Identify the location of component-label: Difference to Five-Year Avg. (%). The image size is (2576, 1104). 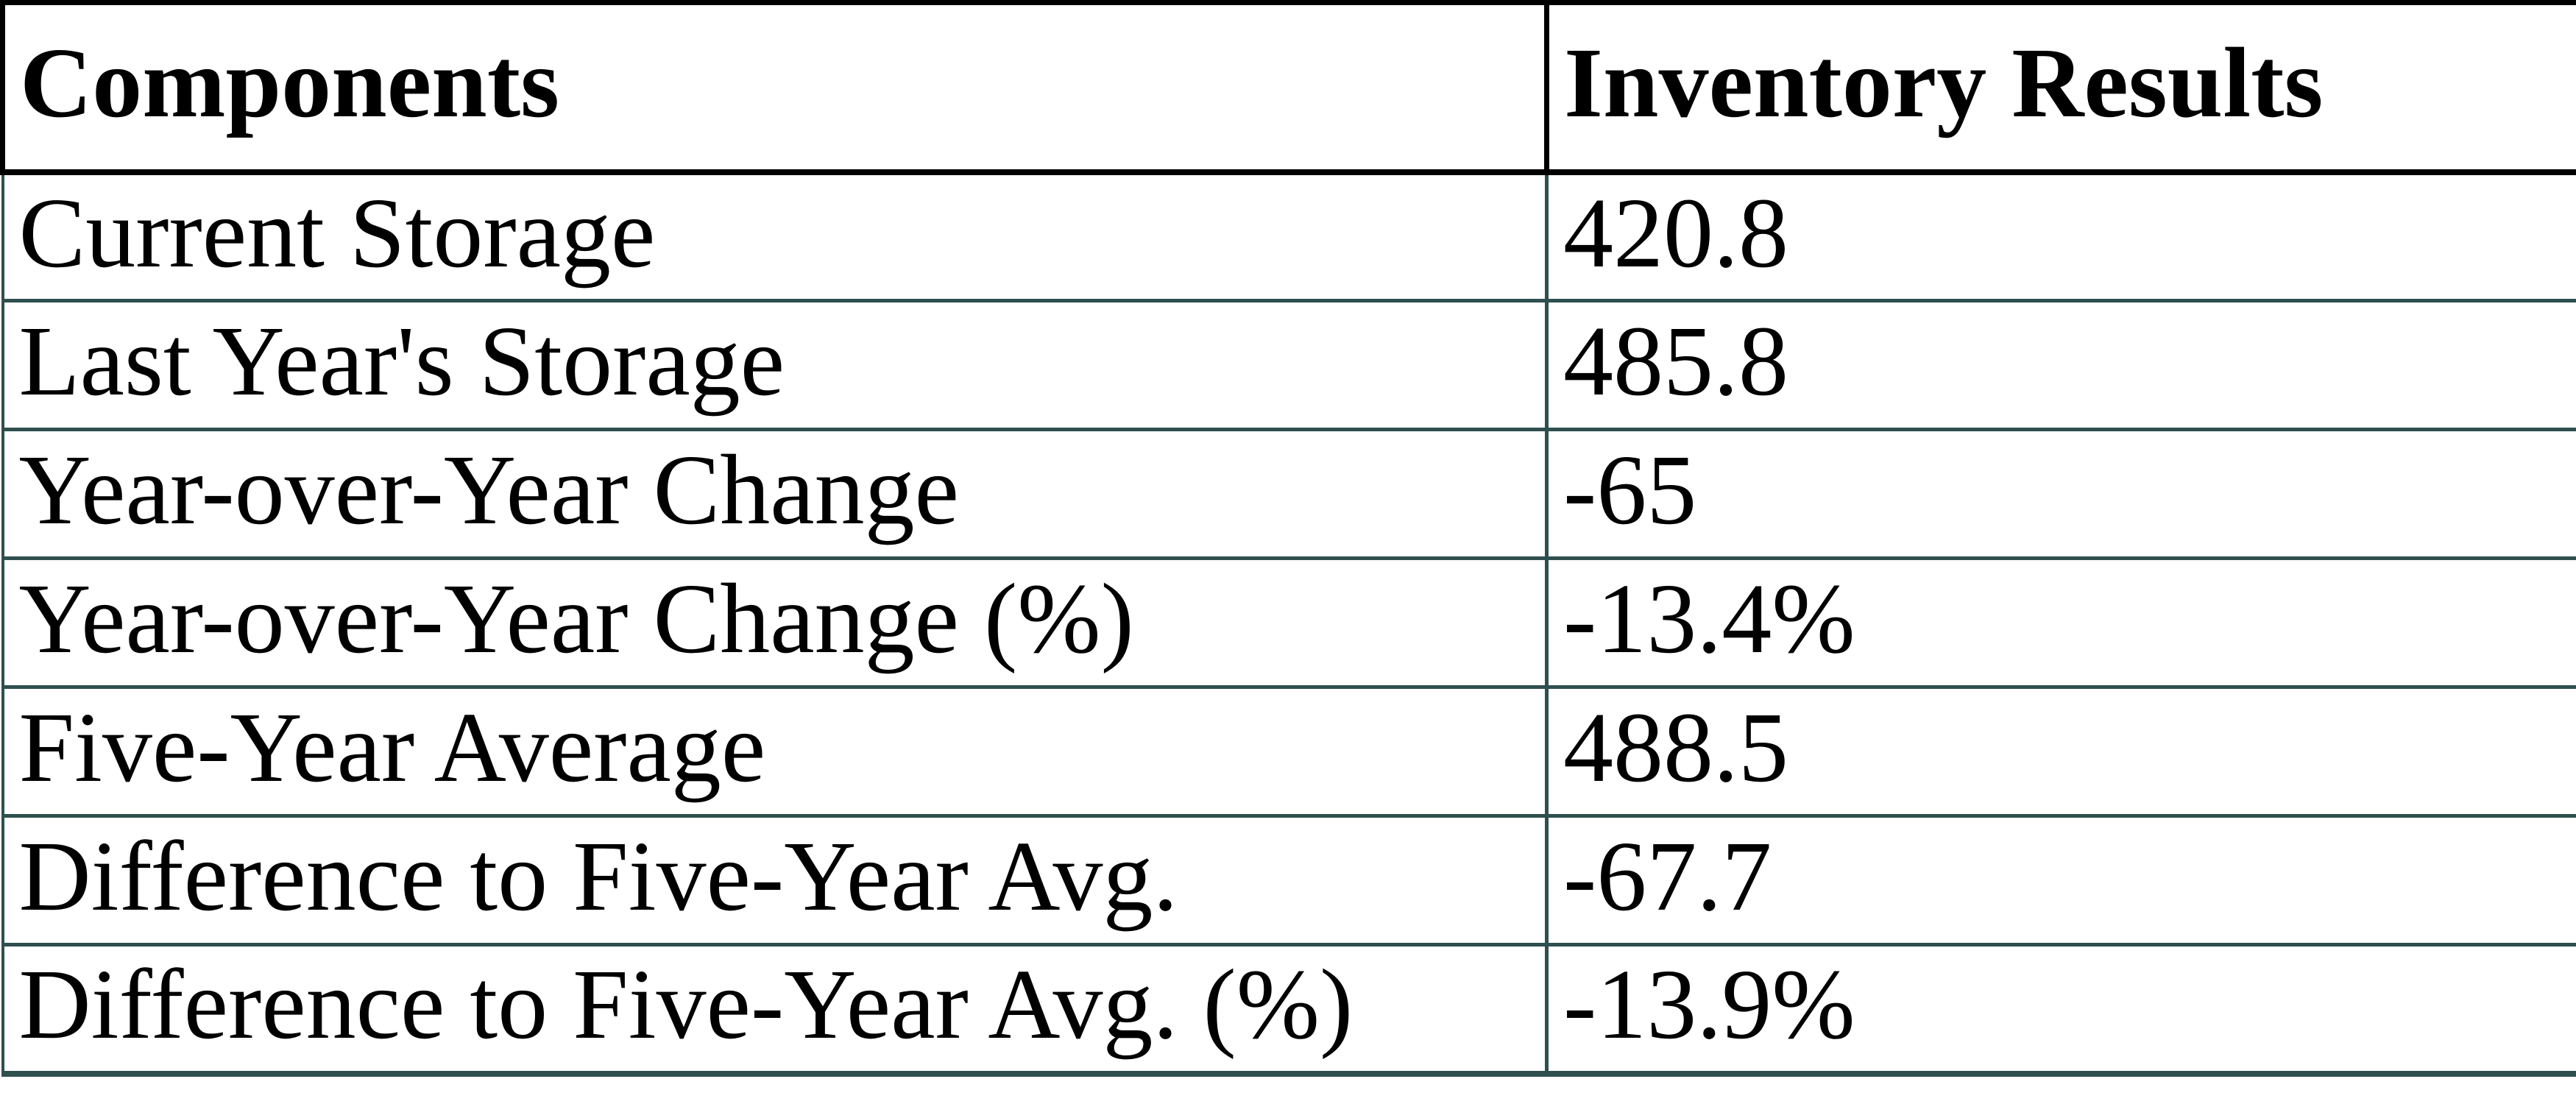
(775, 1010).